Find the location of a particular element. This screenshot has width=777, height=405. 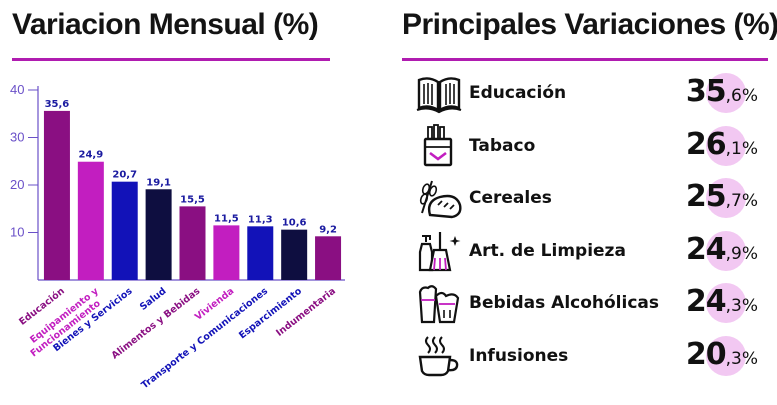

variation-row-infusiones: Infusiones 20,3% is located at coordinates (591, 357).